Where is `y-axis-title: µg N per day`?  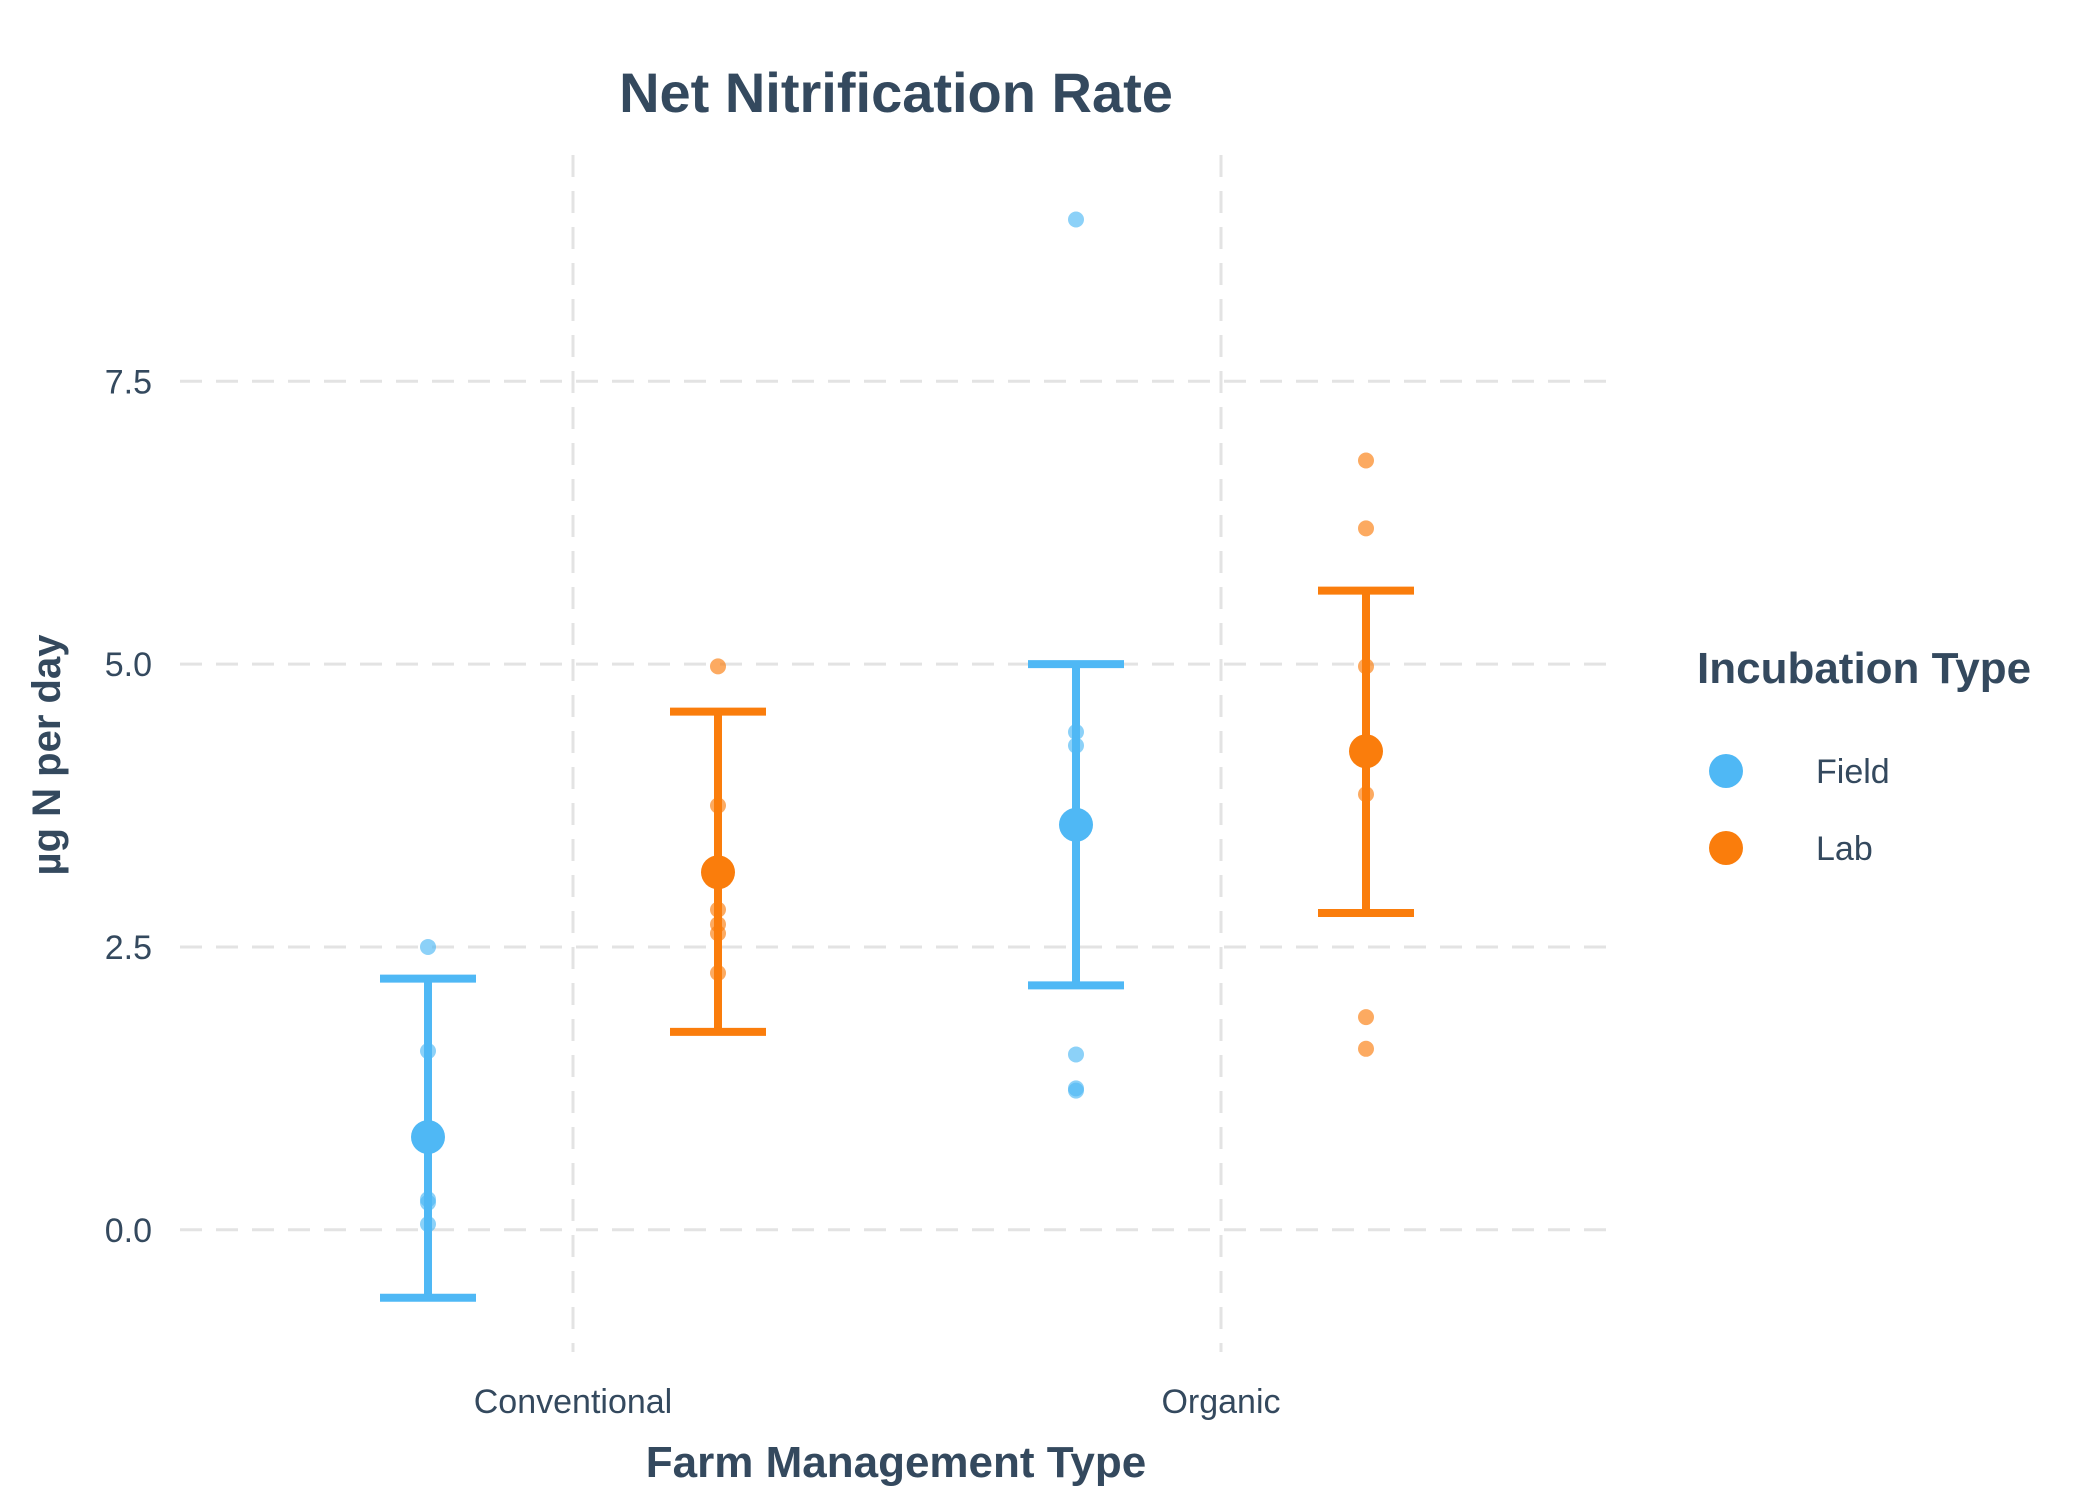 y-axis-title: µg N per day is located at coordinates (47, 755).